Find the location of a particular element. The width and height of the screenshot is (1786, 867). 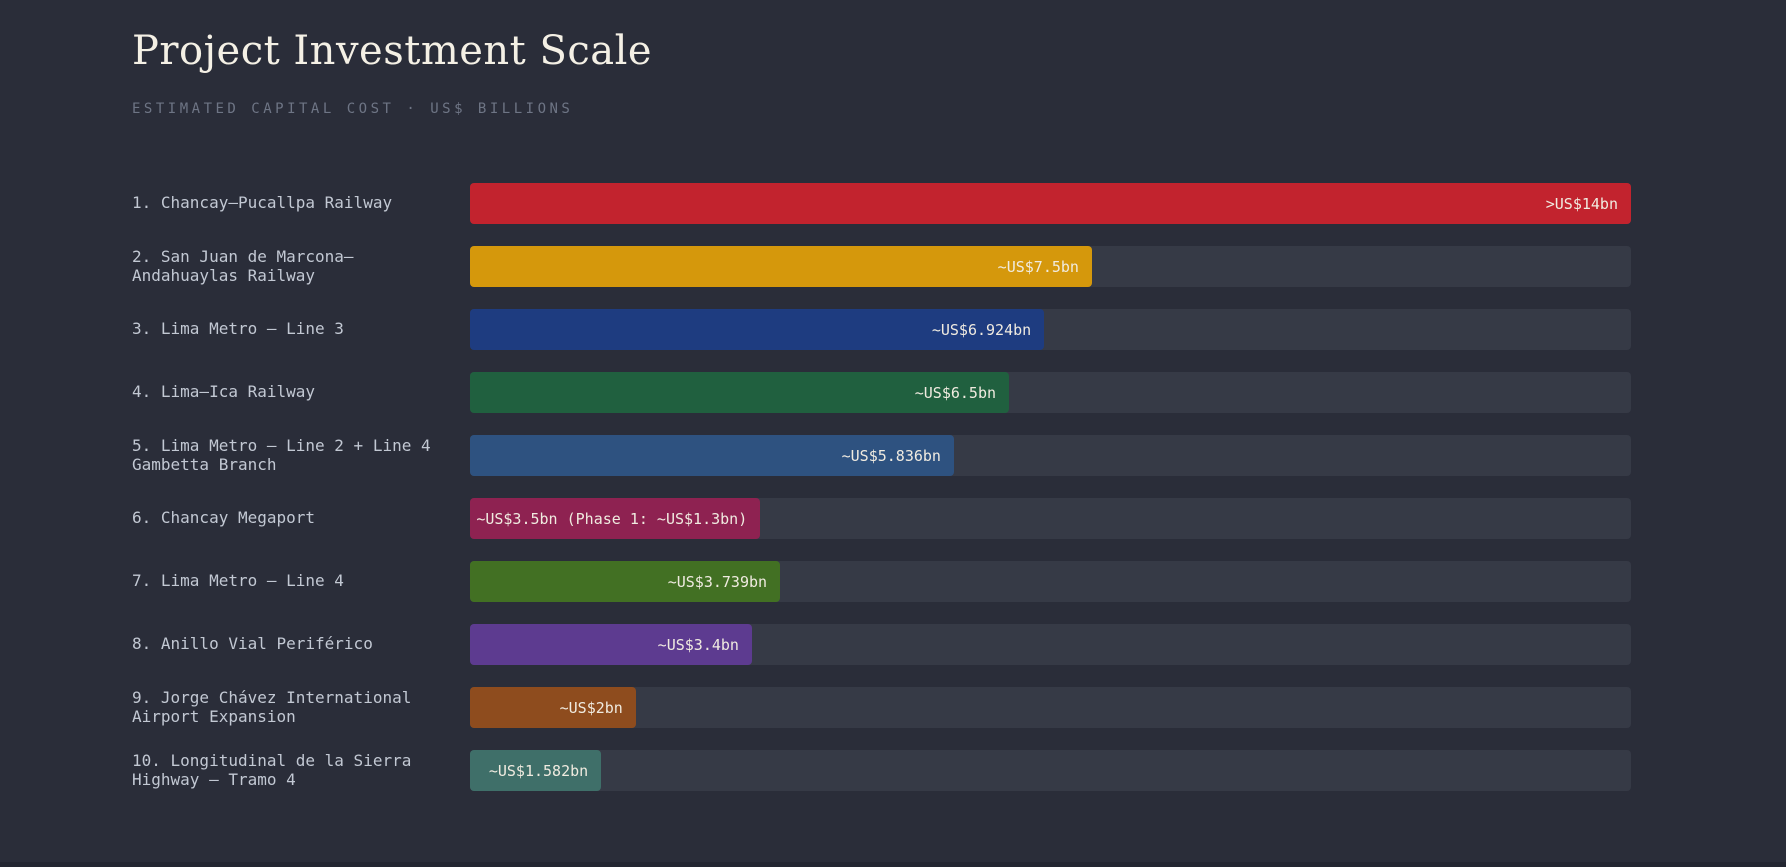

bar-fill: >US$14bn is located at coordinates (1050, 203).